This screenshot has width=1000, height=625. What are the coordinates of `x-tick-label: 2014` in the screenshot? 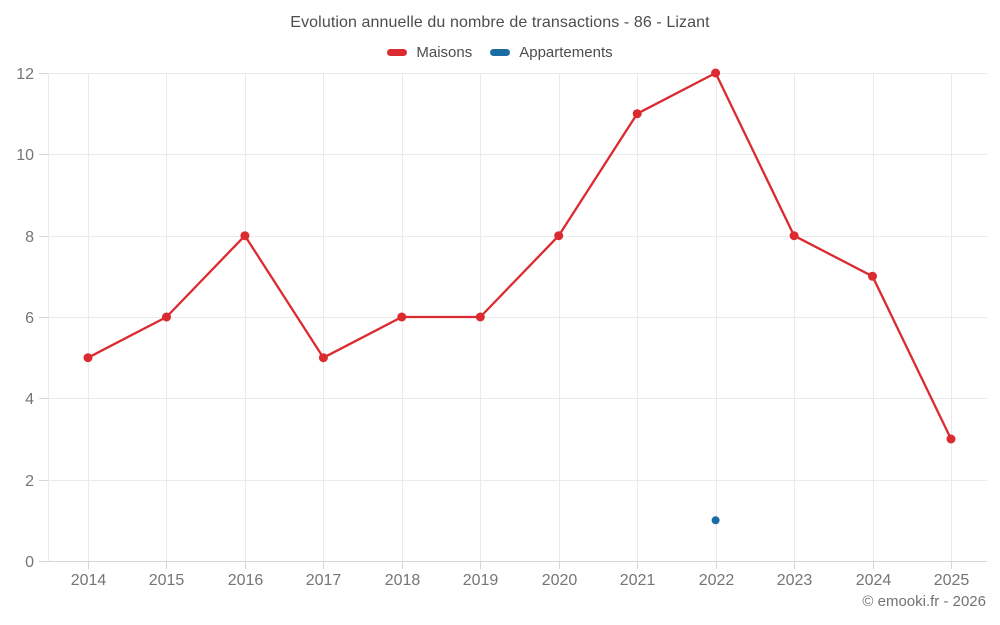 It's located at (89, 580).